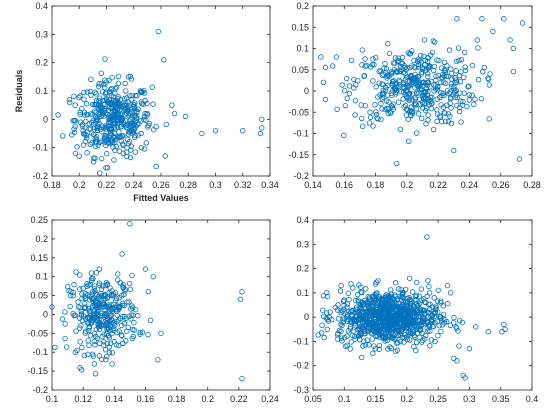 The height and width of the screenshot is (408, 550). Describe the element at coordinates (301, 134) in the screenshot. I see `y-tick-label: -0.1` at that location.